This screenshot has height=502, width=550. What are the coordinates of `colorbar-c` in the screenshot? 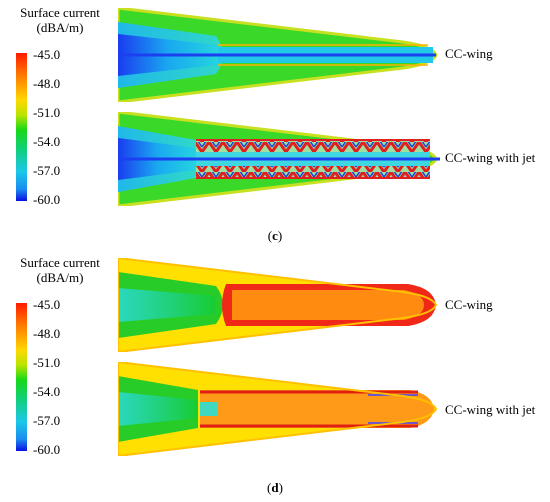 It's located at (21, 127).